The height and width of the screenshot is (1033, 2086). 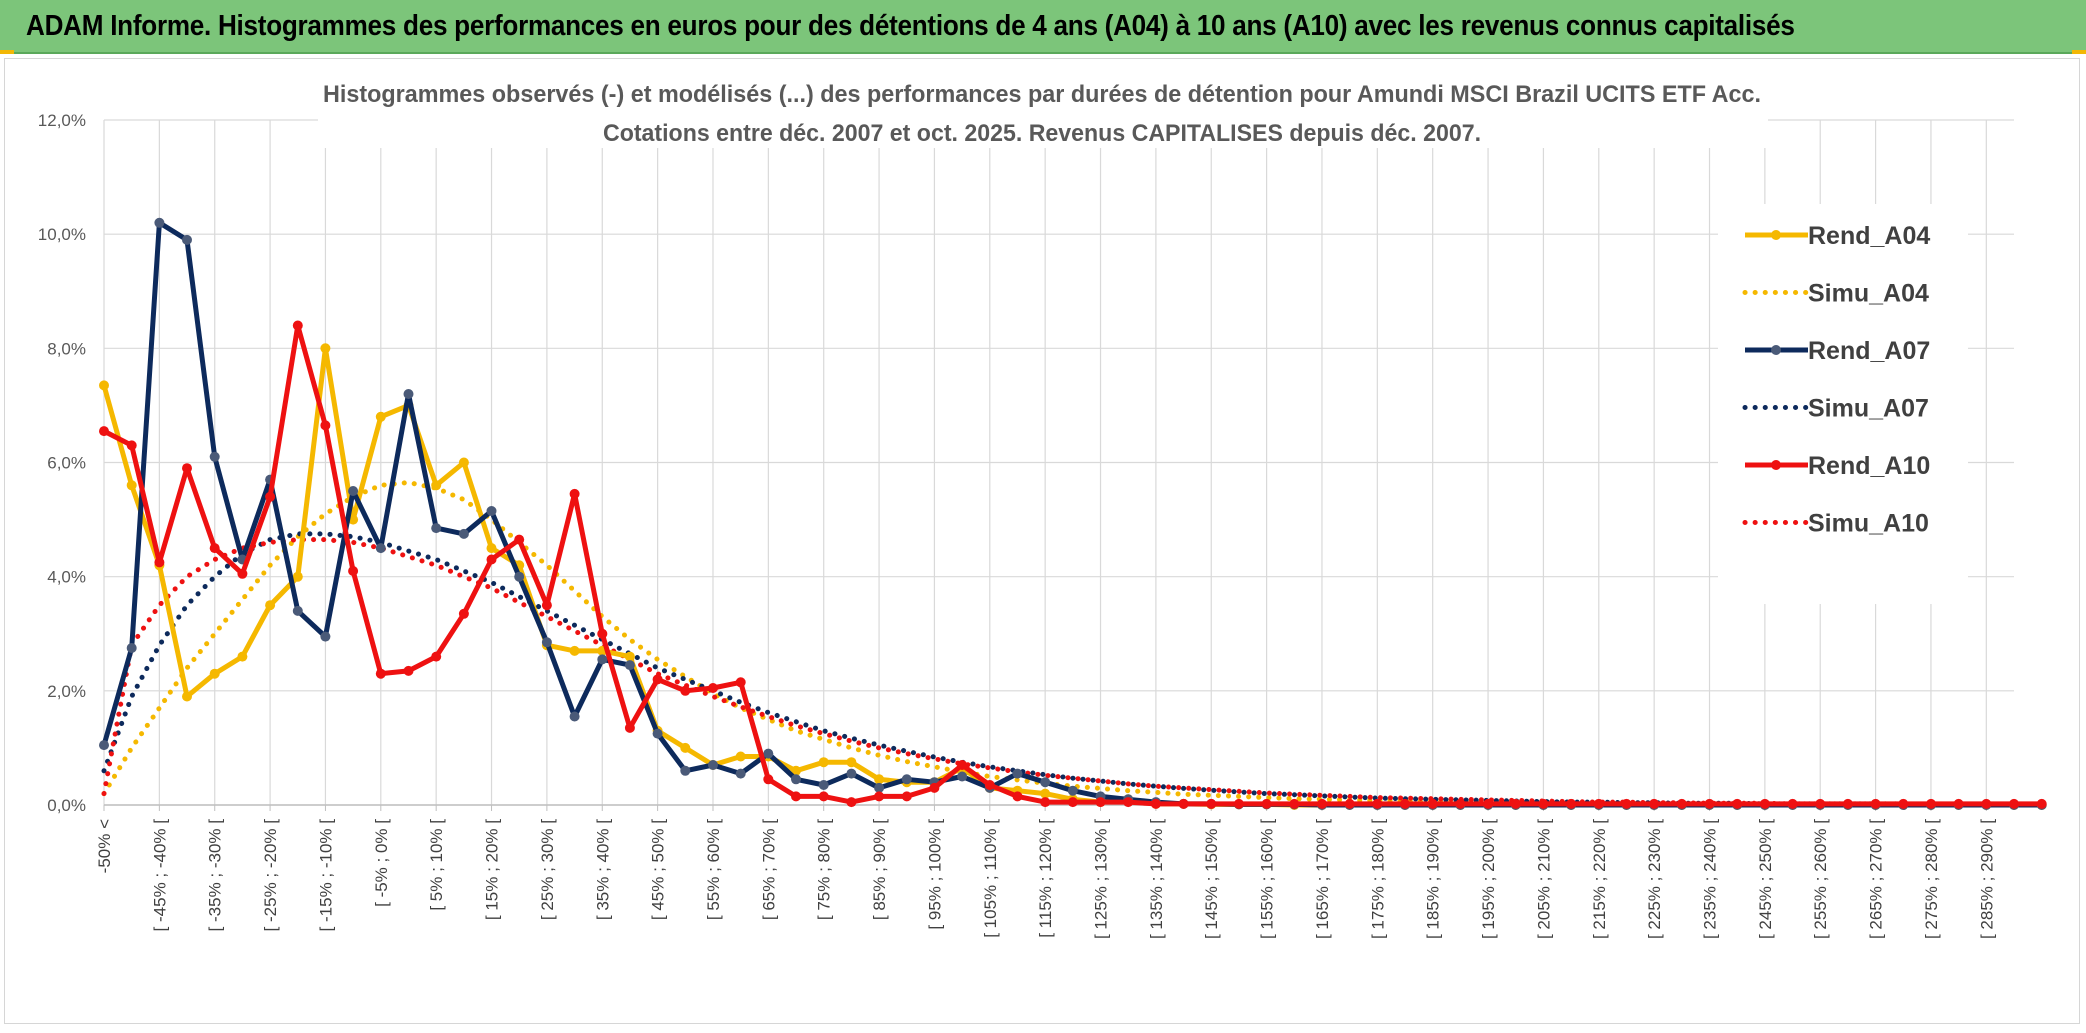 I want to click on x-tick-label: [ 95% ; 100% [, so click(x=934, y=874).